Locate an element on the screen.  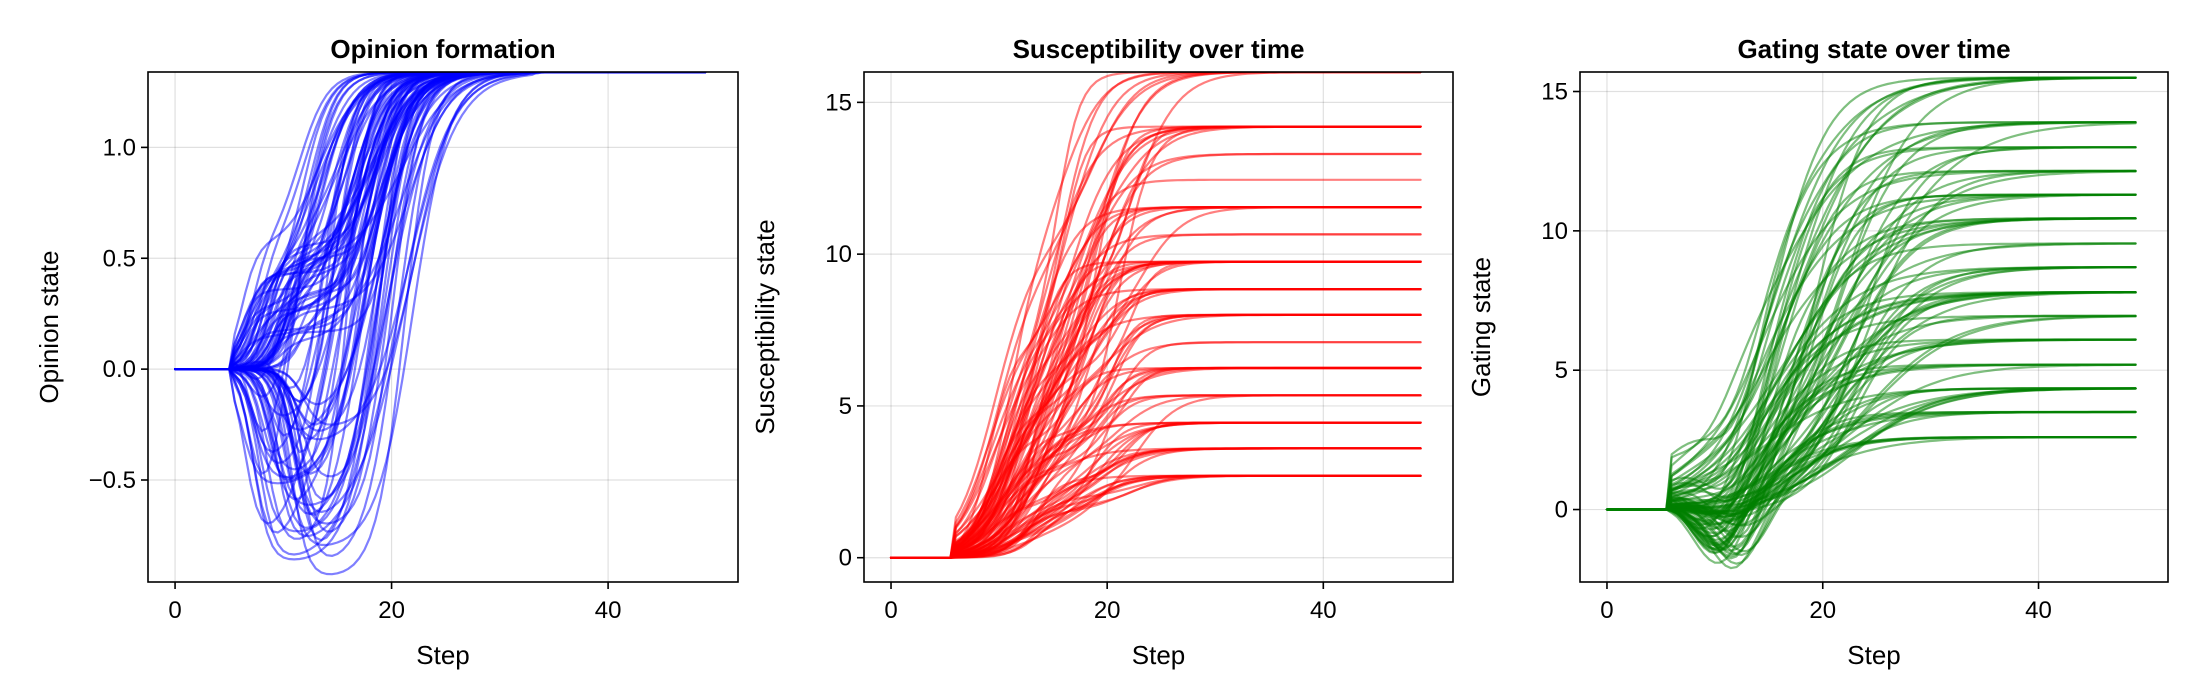
panel-title: Gating state over time is located at coordinates (1873, 49).